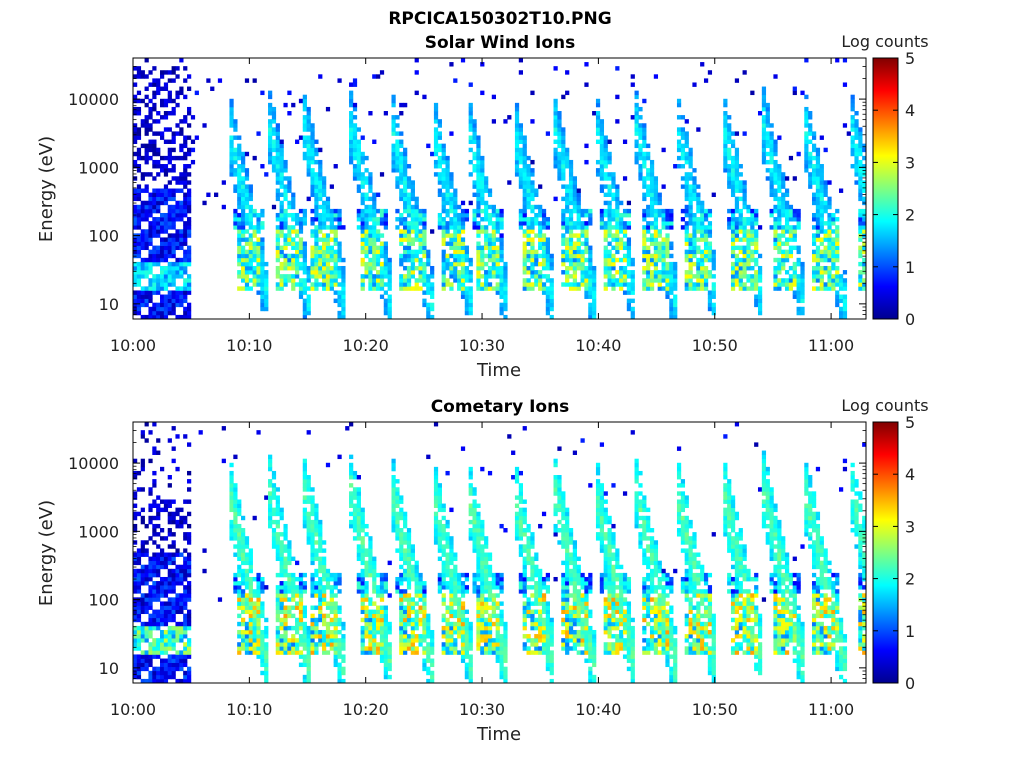  What do you see at coordinates (598, 345) in the screenshot?
I see `x-tick-label: 10:40` at bounding box center [598, 345].